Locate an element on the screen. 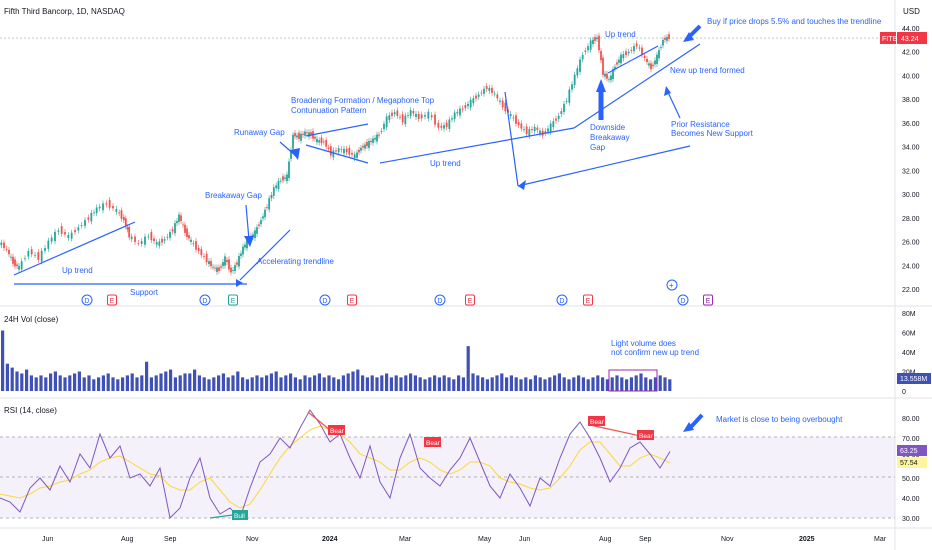  ann-downside-1: Downside is located at coordinates (608, 127).